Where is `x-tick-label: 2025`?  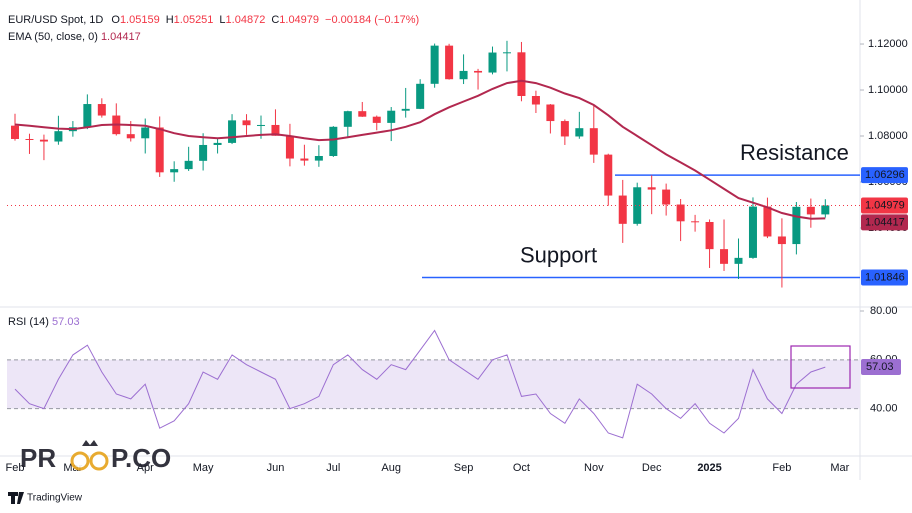 x-tick-label: 2025 is located at coordinates (709, 468).